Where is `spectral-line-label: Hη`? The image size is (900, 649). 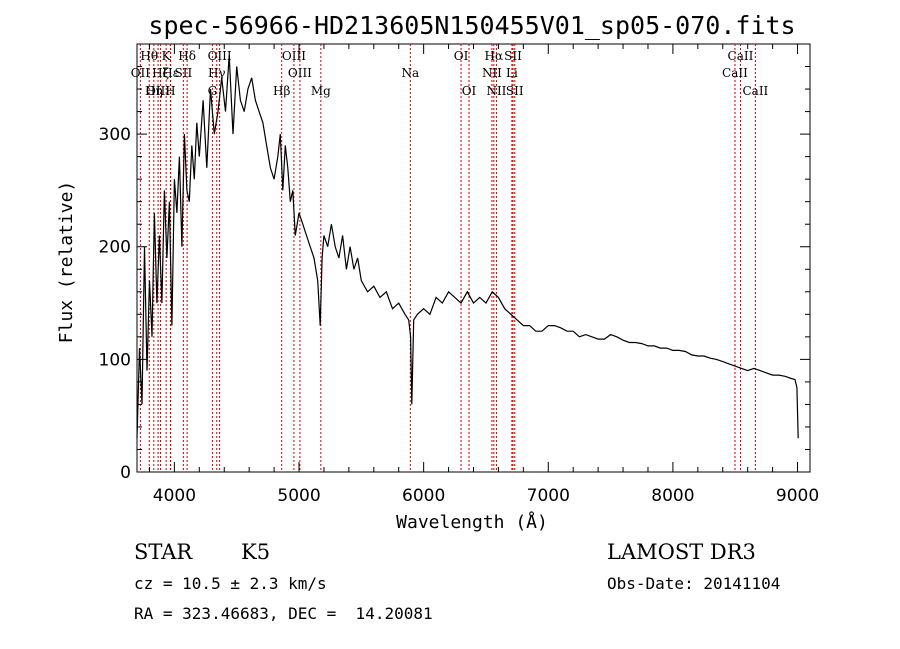 spectral-line-label: Hη is located at coordinates (154, 91).